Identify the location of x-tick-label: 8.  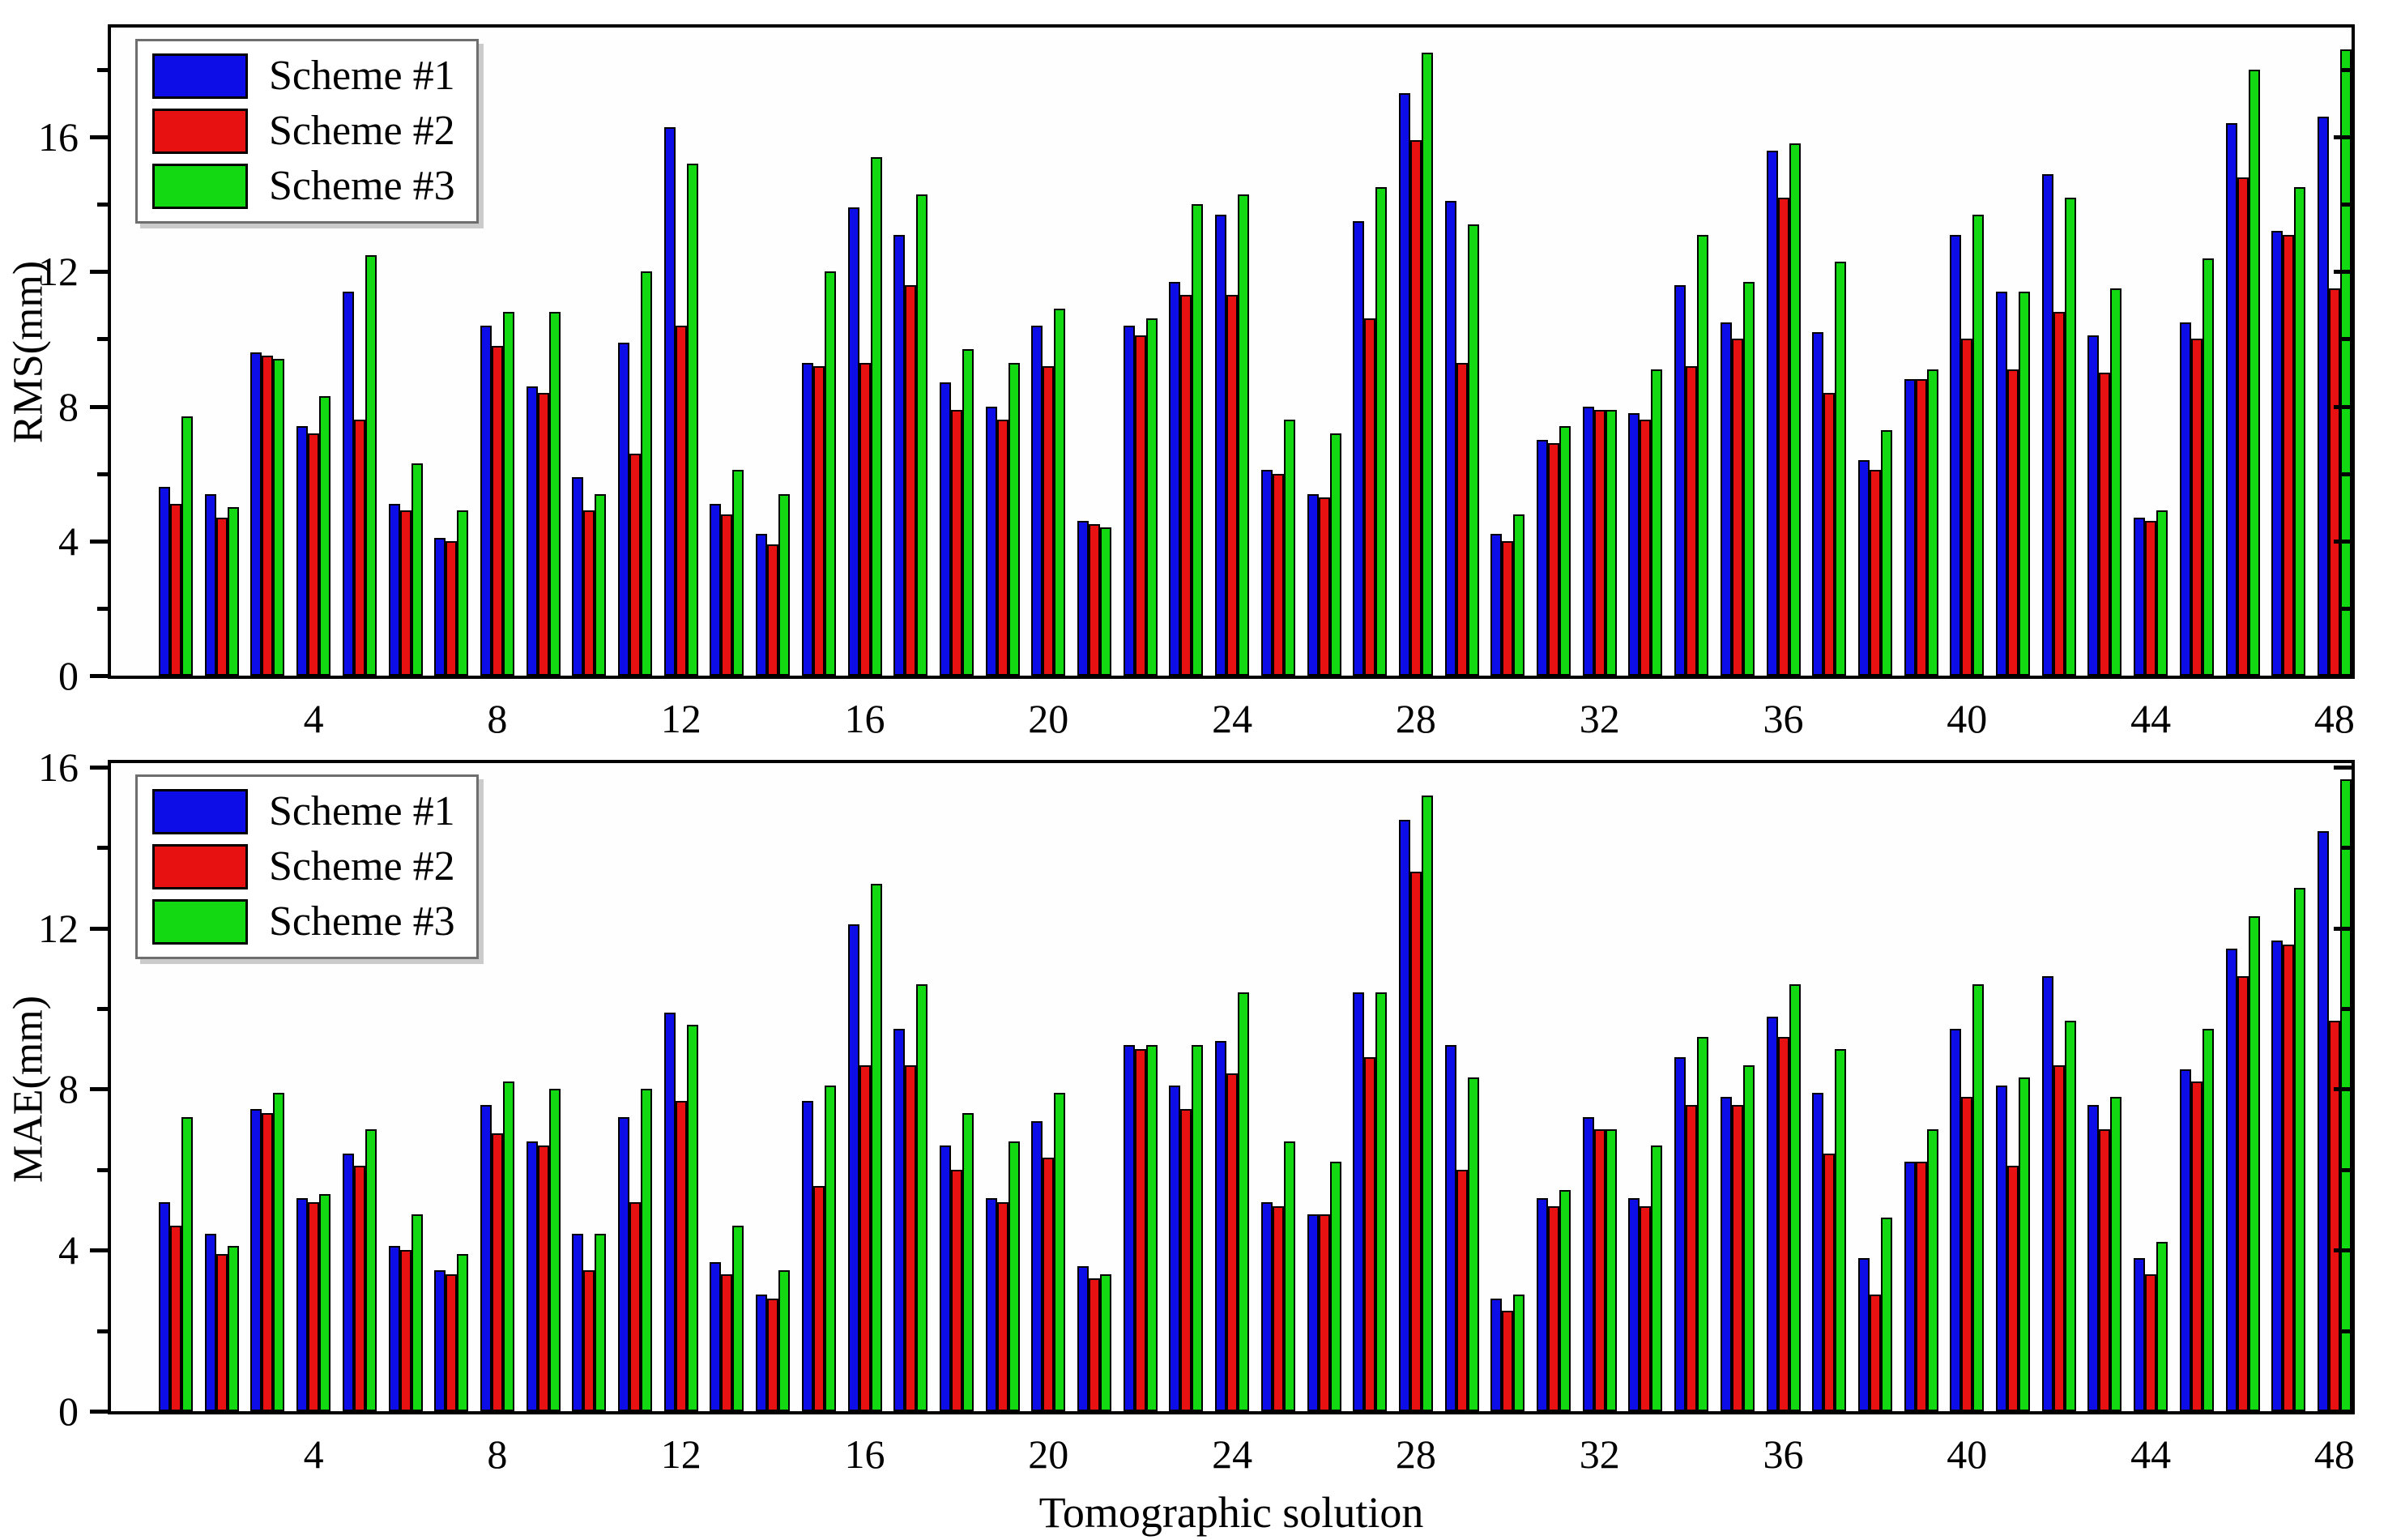
(497, 1454).